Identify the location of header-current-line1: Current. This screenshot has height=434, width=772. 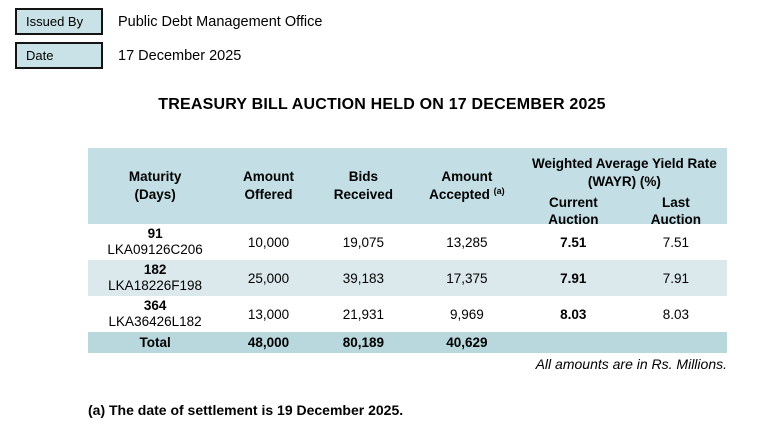
(573, 202).